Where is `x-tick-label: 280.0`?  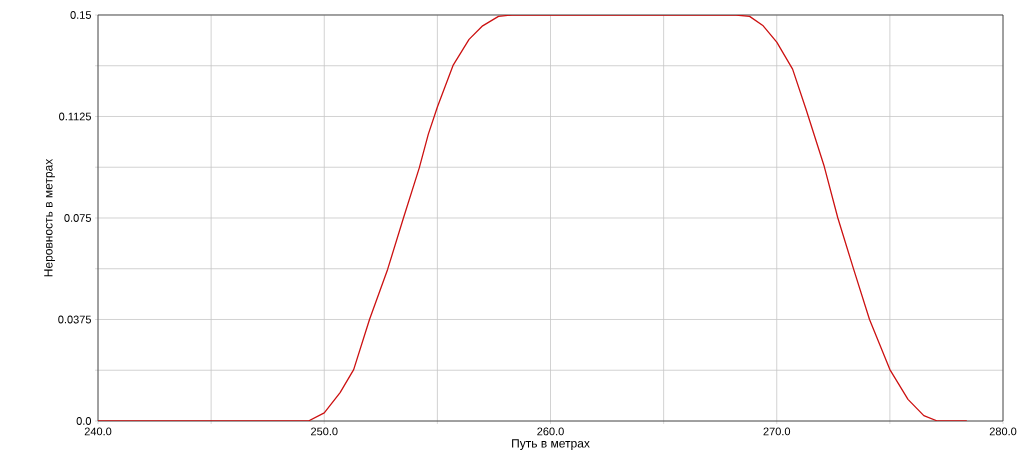
x-tick-label: 280.0 is located at coordinates (1003, 431).